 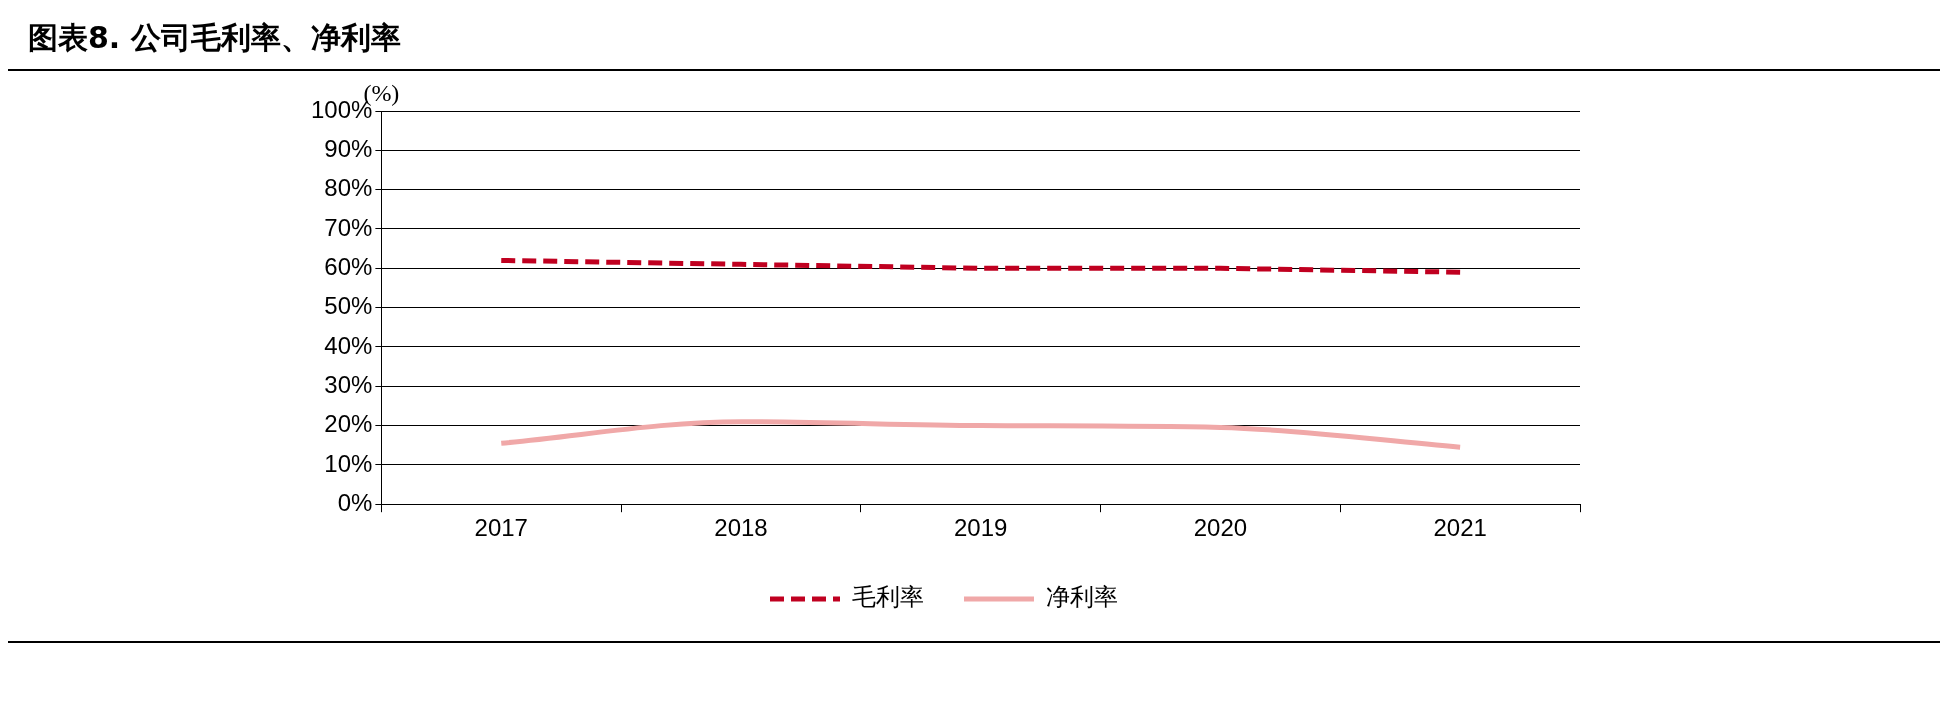 I want to click on y-tick-label: 40%, so click(x=348, y=345).